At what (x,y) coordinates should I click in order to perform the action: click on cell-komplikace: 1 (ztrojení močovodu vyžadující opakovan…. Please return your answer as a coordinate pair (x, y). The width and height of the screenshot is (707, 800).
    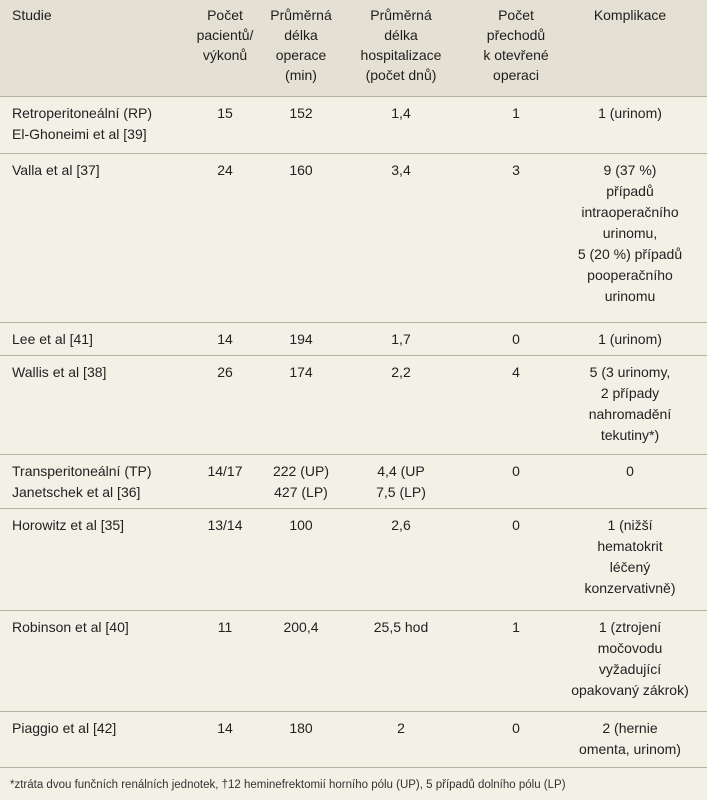
    Looking at the image, I should click on (630, 658).